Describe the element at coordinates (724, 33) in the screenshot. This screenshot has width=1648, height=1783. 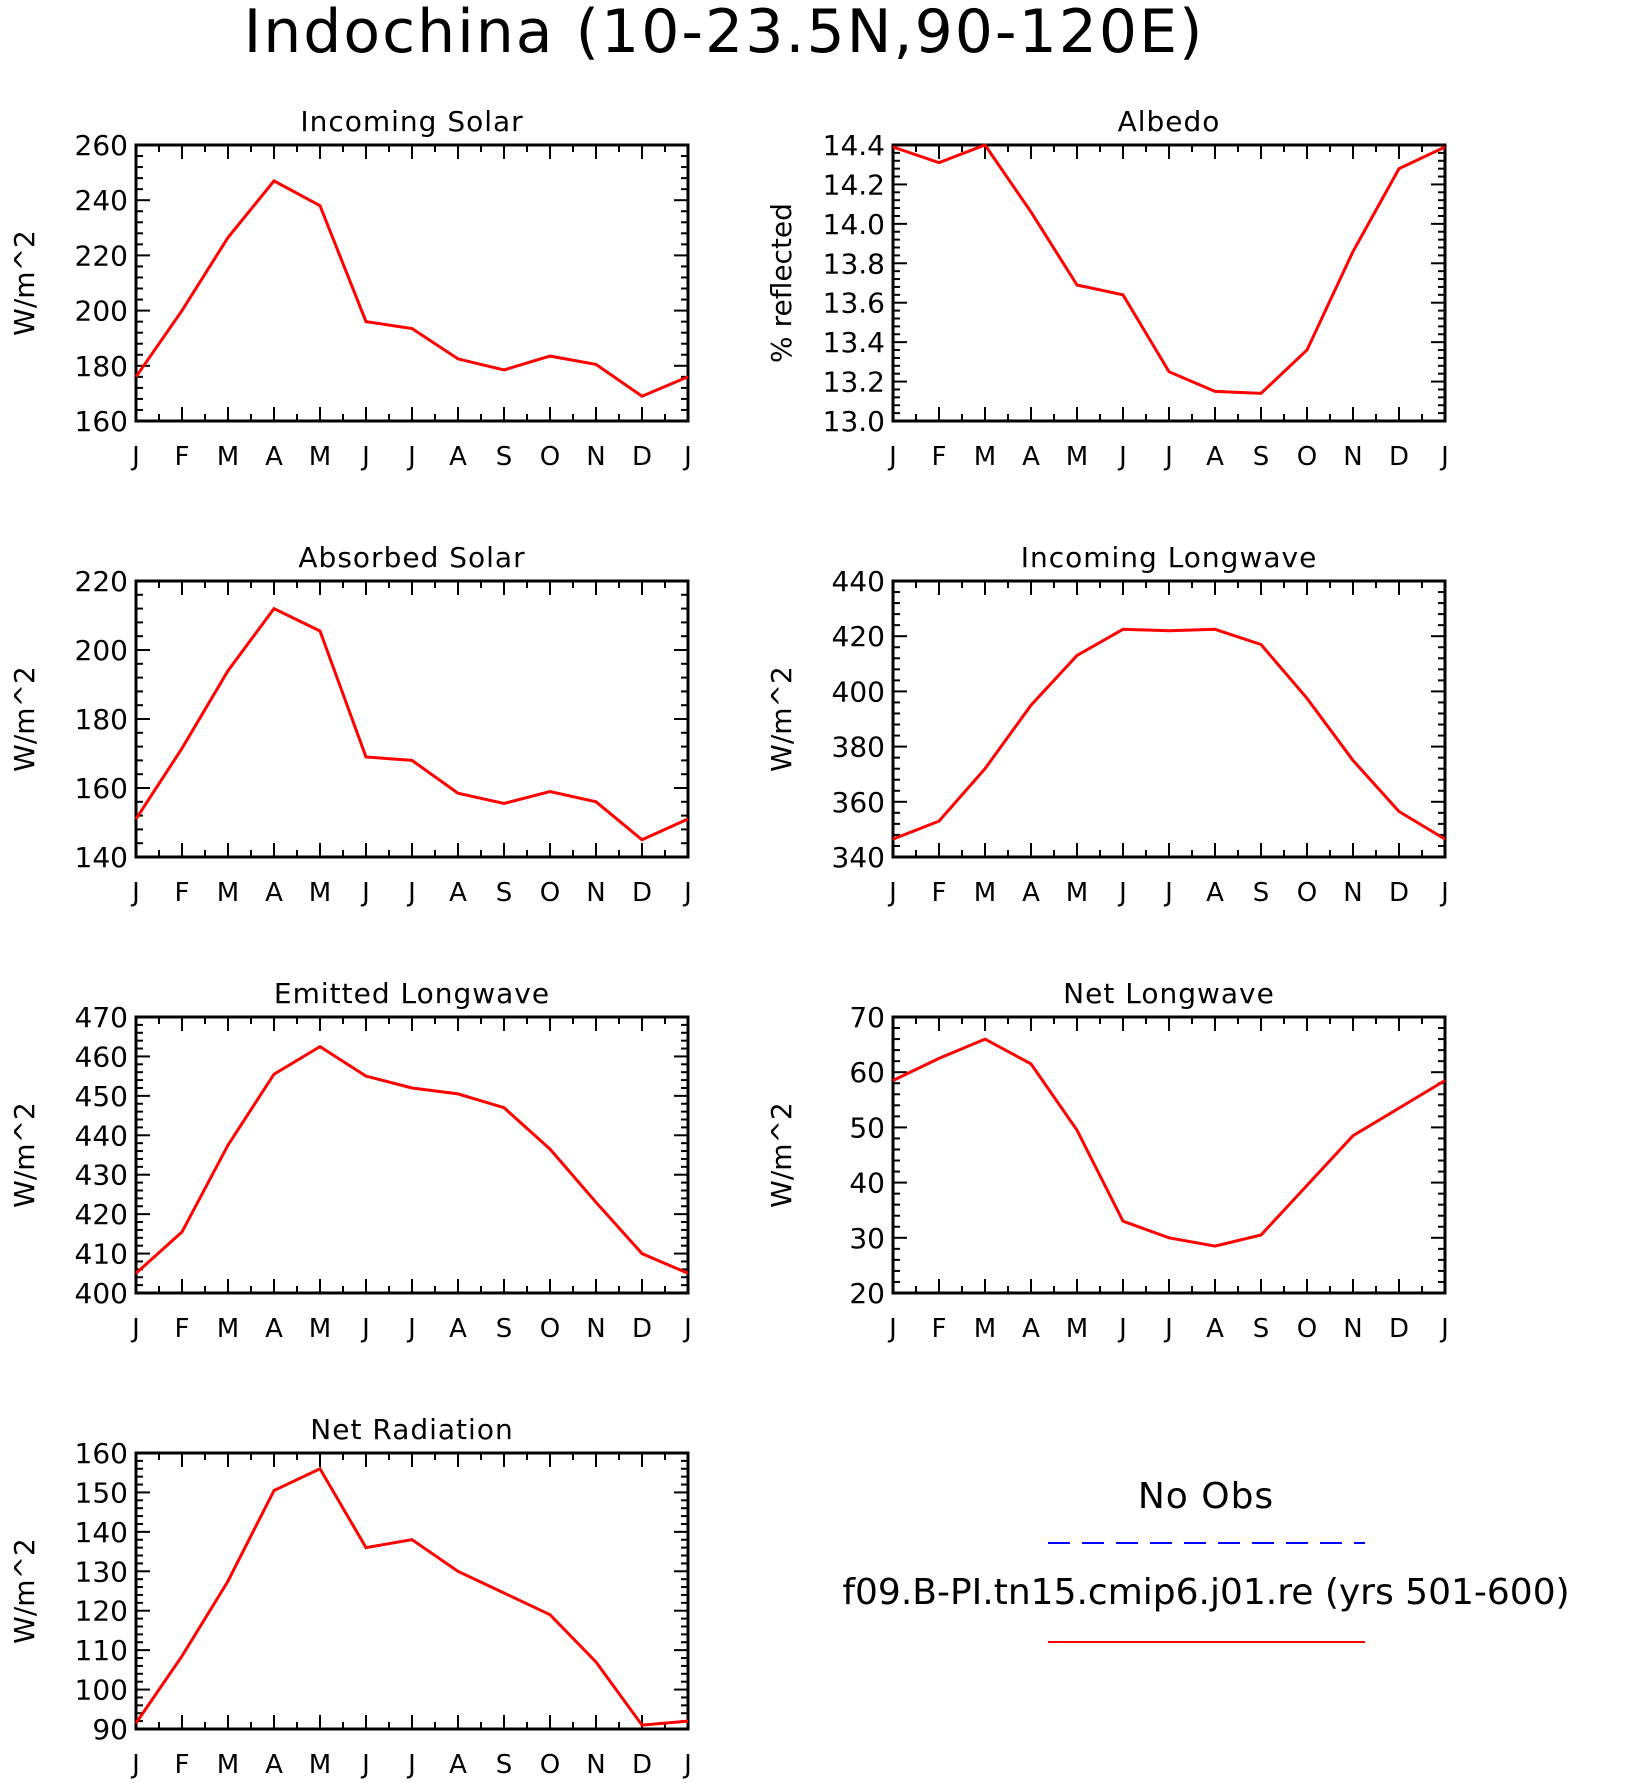
I see `figure-title: Indochina (10-23.5N,90-120E)` at that location.